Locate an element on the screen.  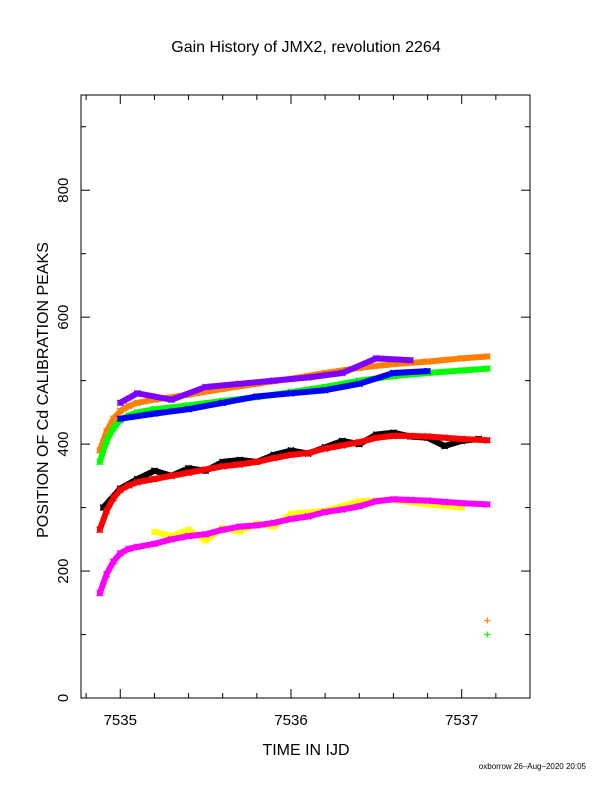
legend-markers is located at coordinates (487, 627).